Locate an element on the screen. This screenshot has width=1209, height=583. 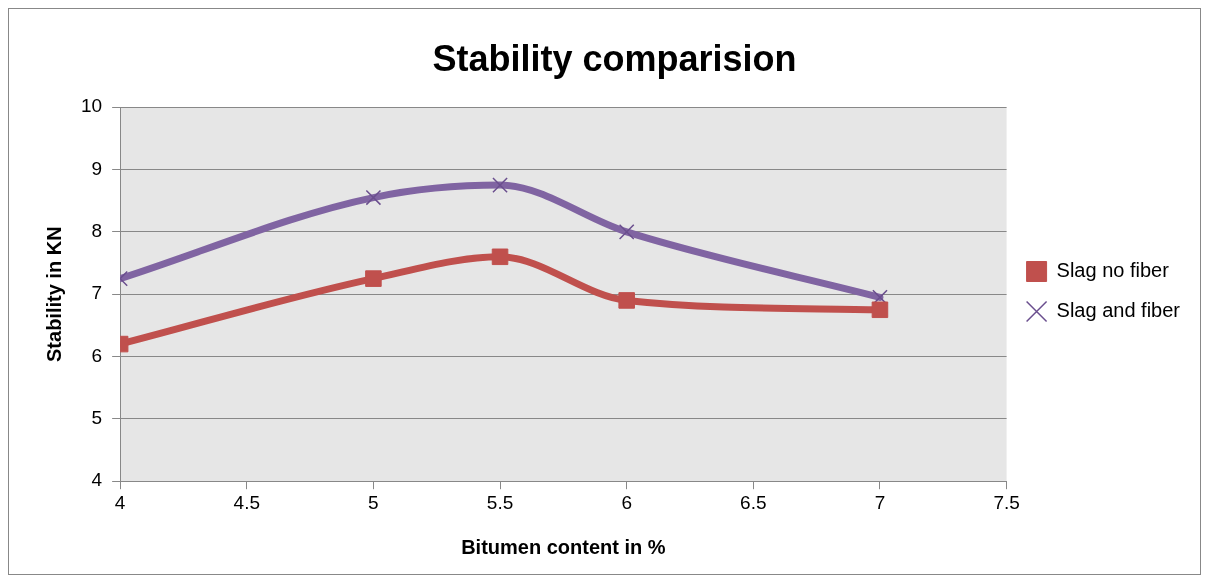
y-tick-label: 9 is located at coordinates (97, 168).